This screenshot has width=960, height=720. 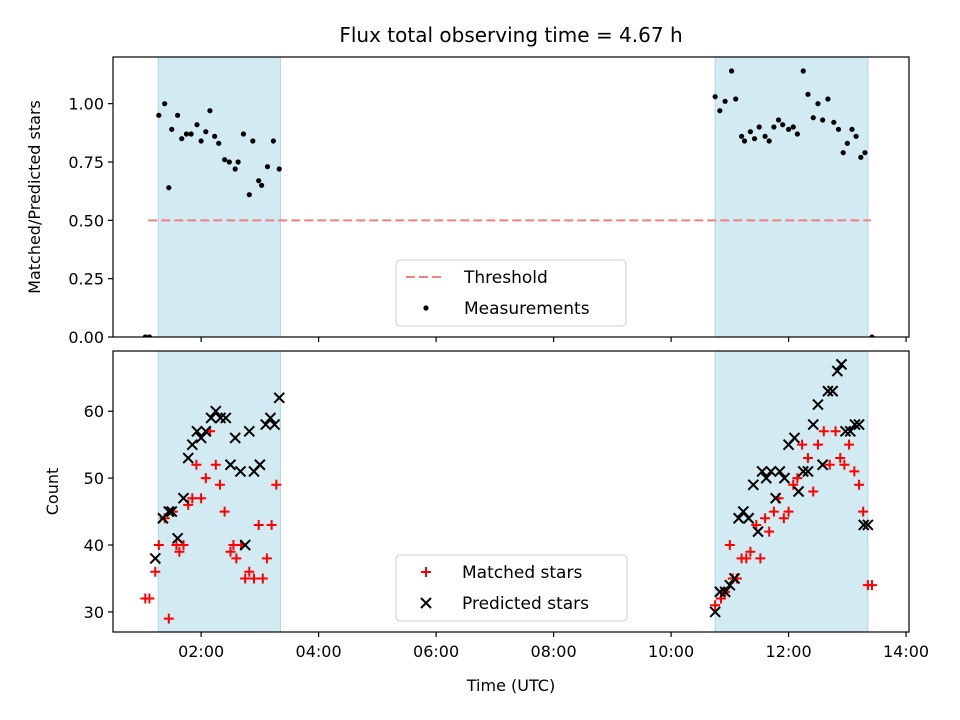 I want to click on ratio-y-axis-title: Matched/Predicted stars, so click(x=34, y=197).